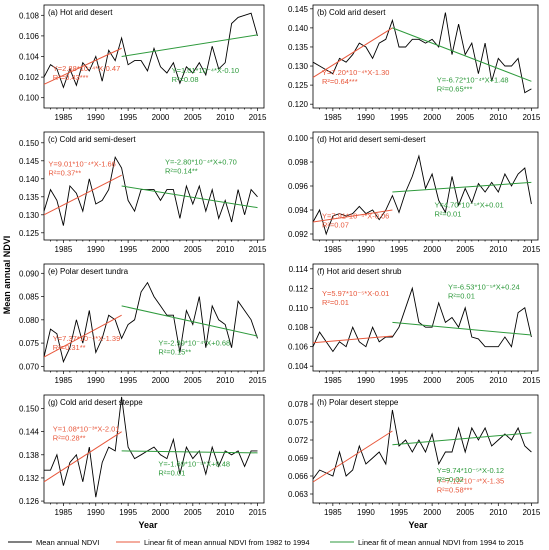  What do you see at coordinates (7, 275) in the screenshot?
I see `y-axis-label: Mean annual NDVI` at bounding box center [7, 275].